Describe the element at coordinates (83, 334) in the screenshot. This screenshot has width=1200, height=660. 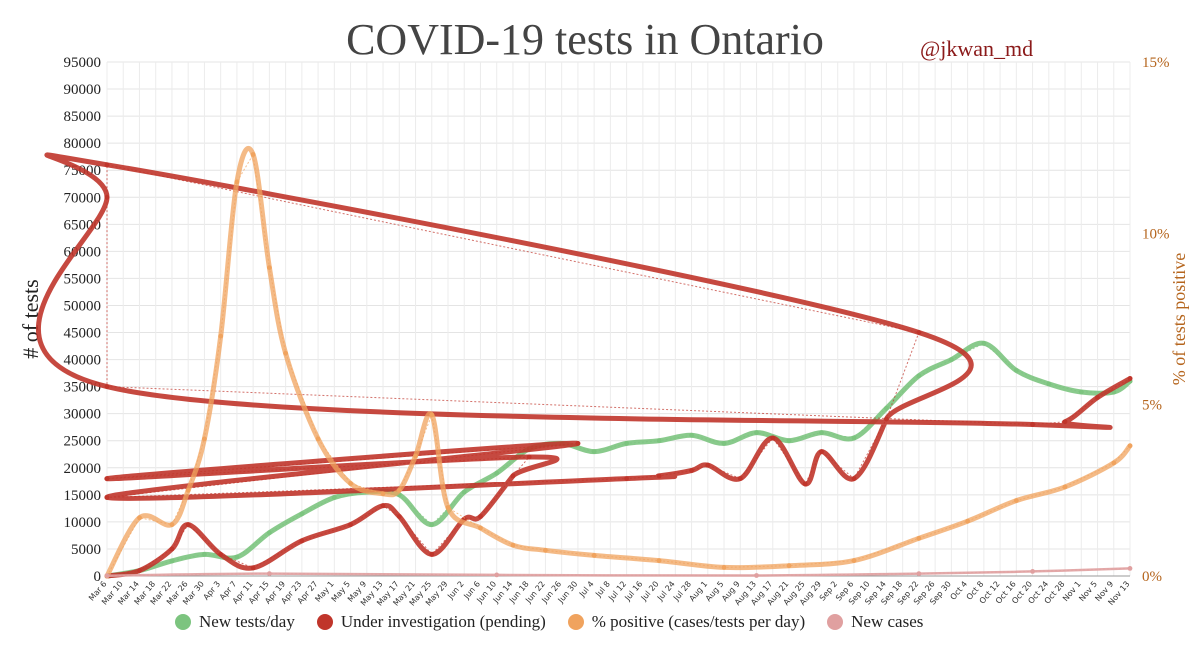
I see `y-tick-label: 45000` at that location.